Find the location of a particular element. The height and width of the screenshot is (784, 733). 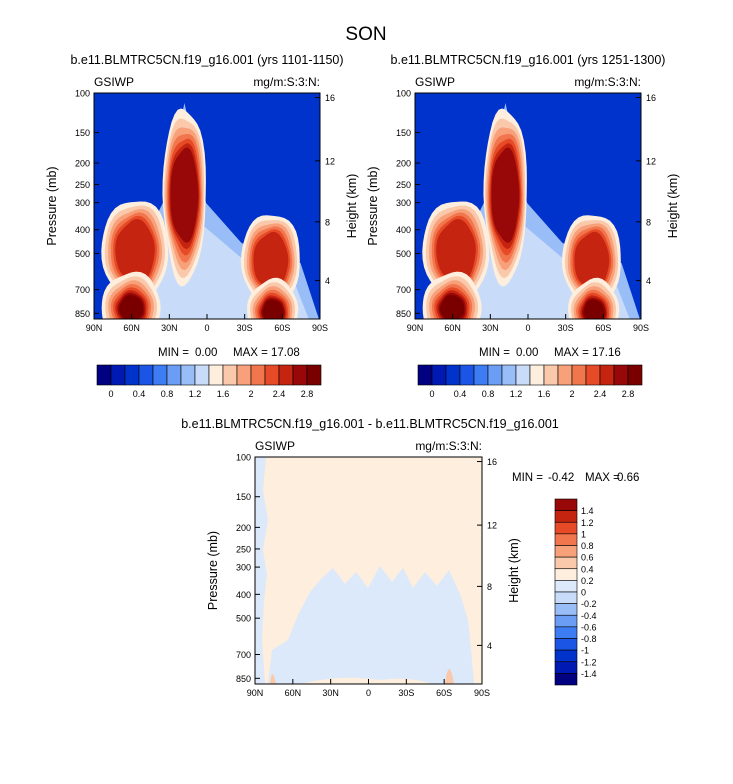

panel-1-min-label: MIN = is located at coordinates (173, 353).